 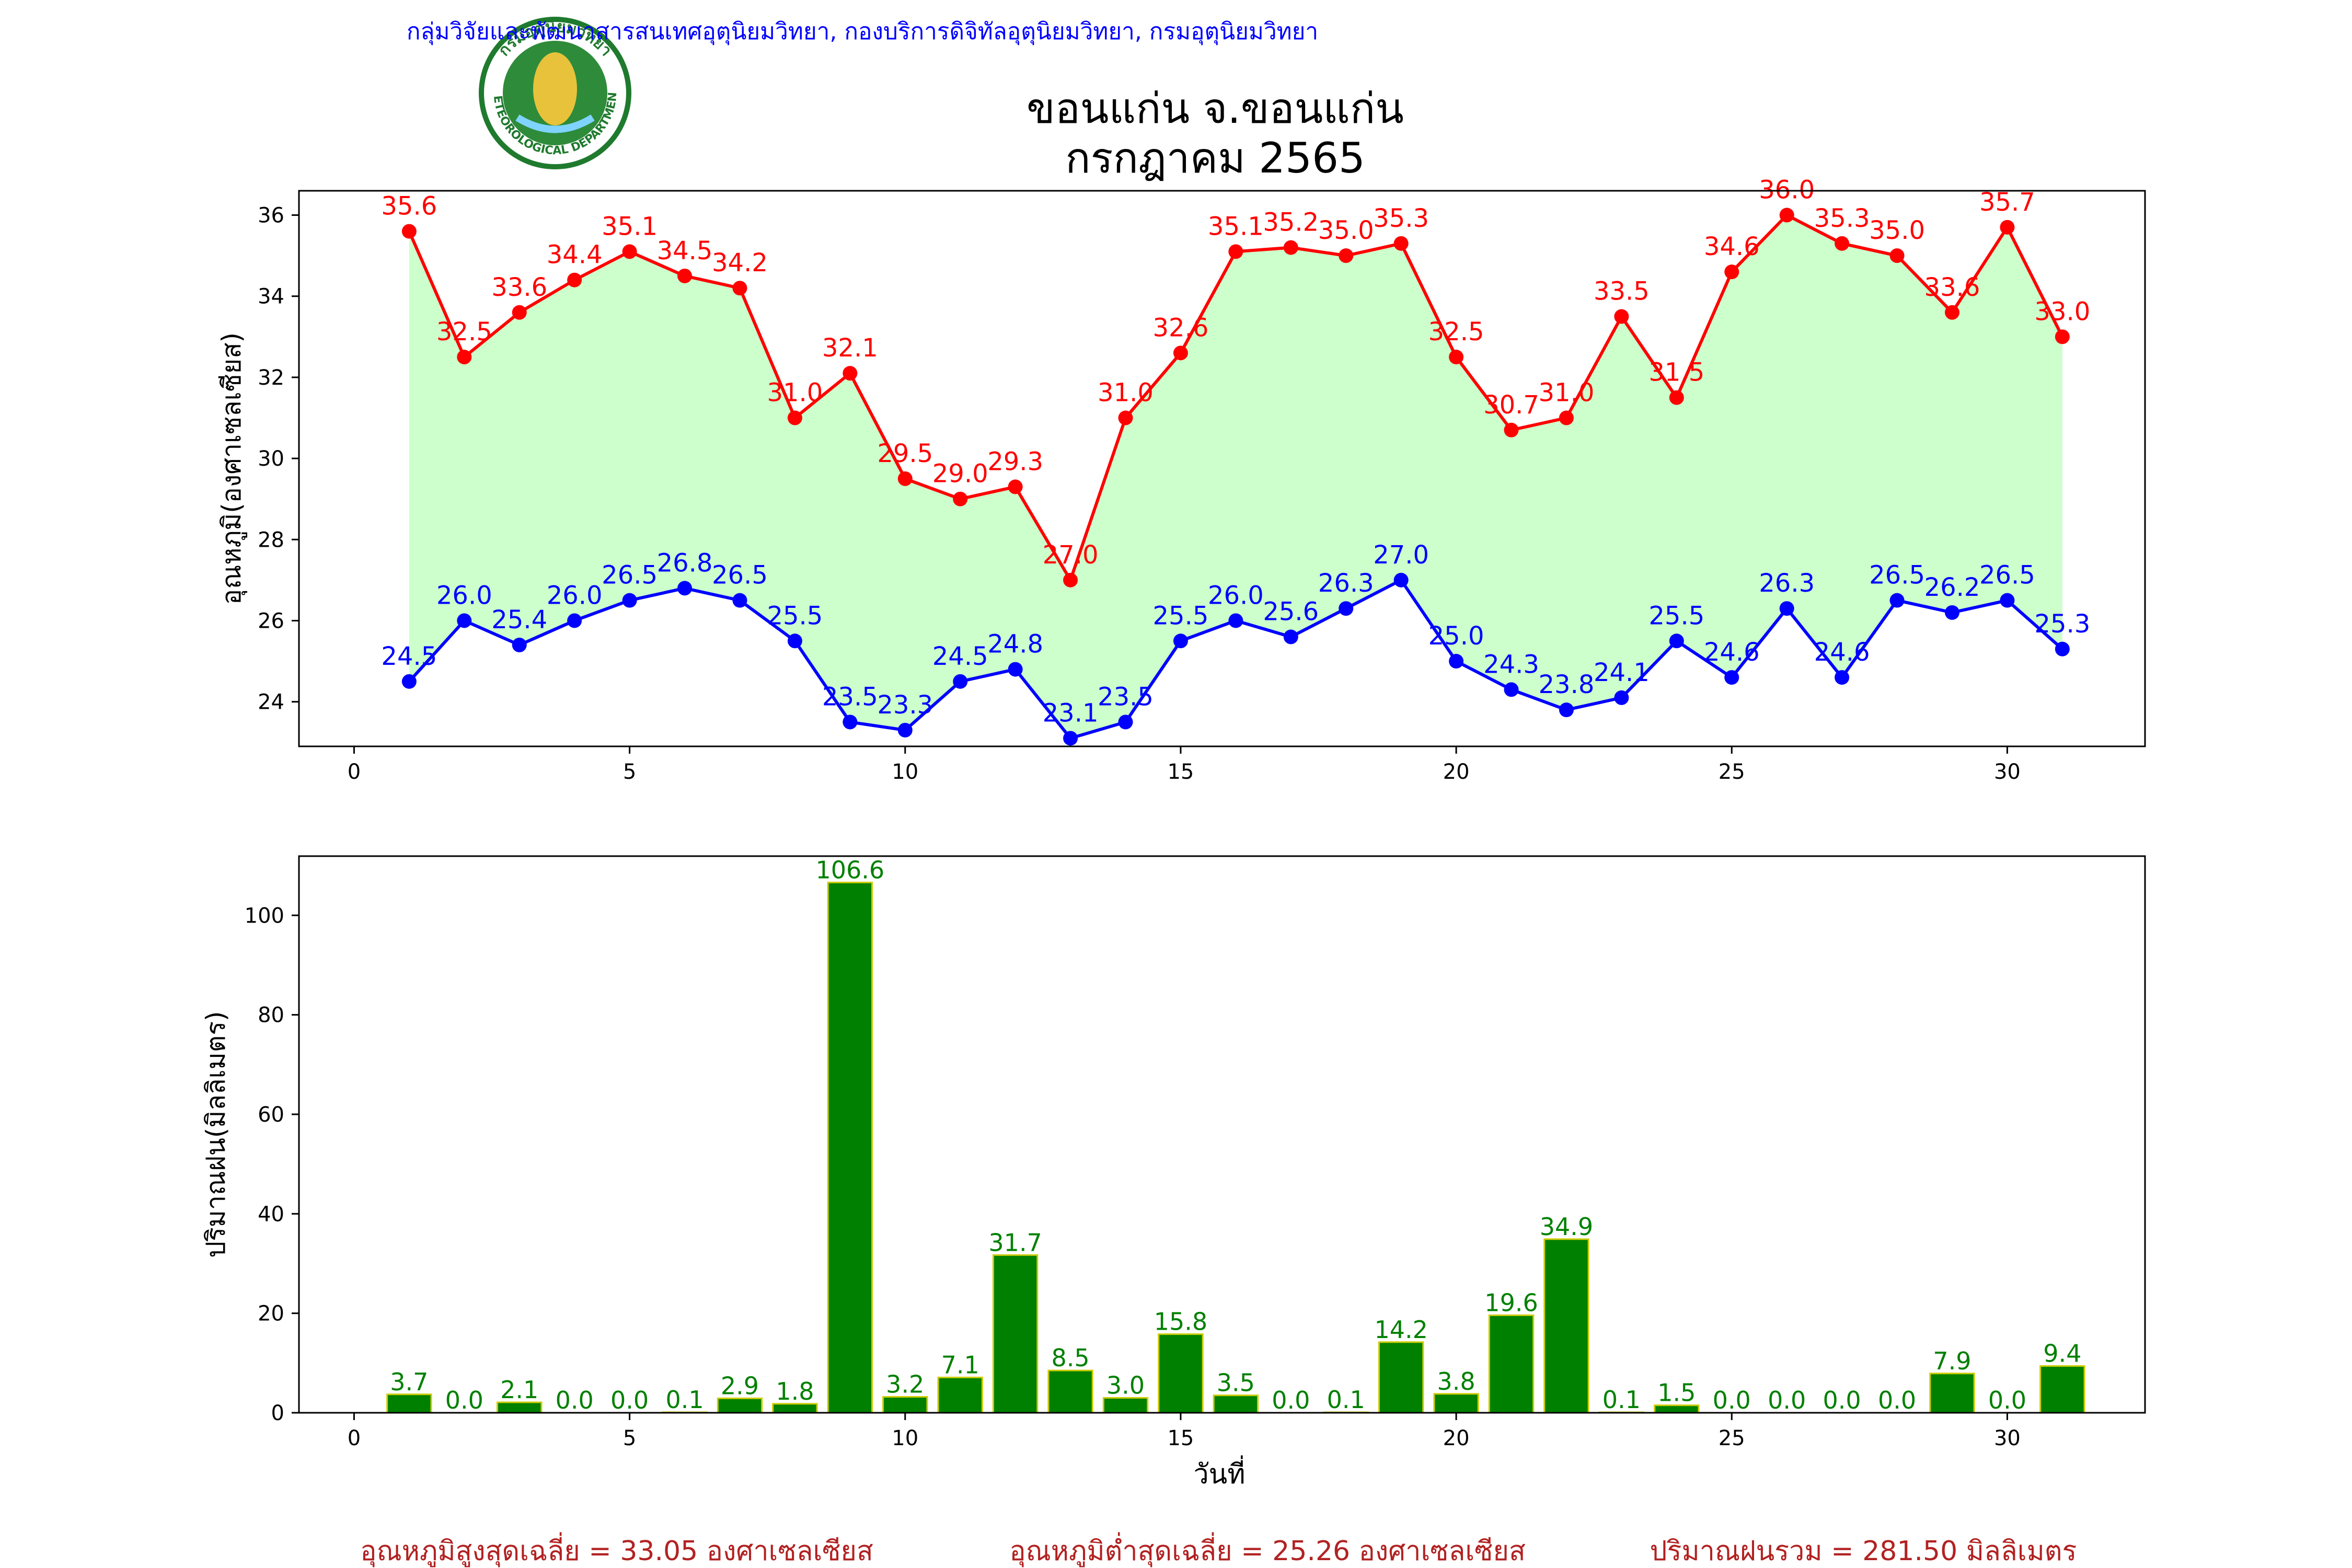 What do you see at coordinates (740, 263) in the screenshot?
I see `max-temperature-label-day-7: 34.2` at bounding box center [740, 263].